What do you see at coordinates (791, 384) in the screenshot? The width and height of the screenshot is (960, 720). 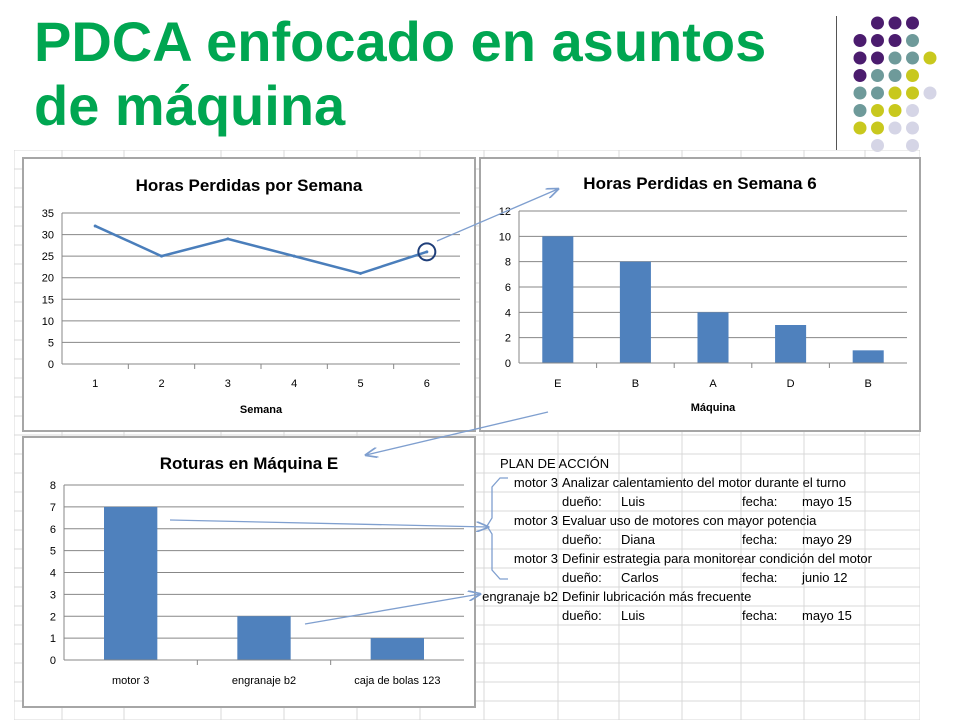 I see `x-tick-label: D` at bounding box center [791, 384].